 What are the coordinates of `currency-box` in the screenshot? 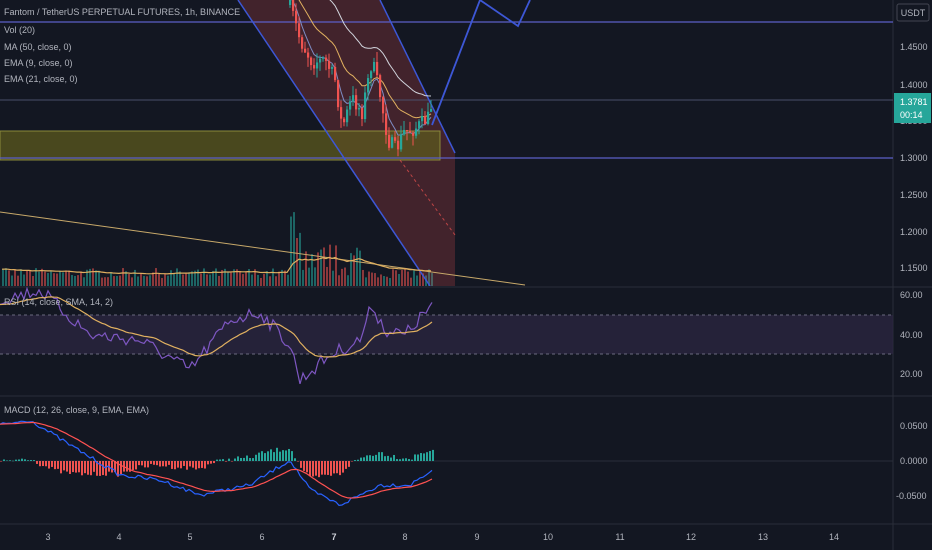 It's located at (913, 12).